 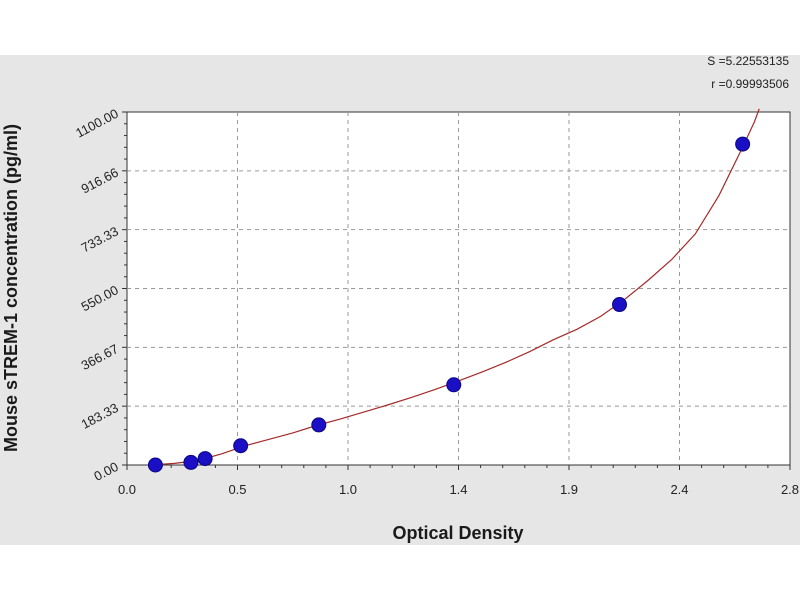 I want to click on x-tick-label: 1.0, so click(x=348, y=489).